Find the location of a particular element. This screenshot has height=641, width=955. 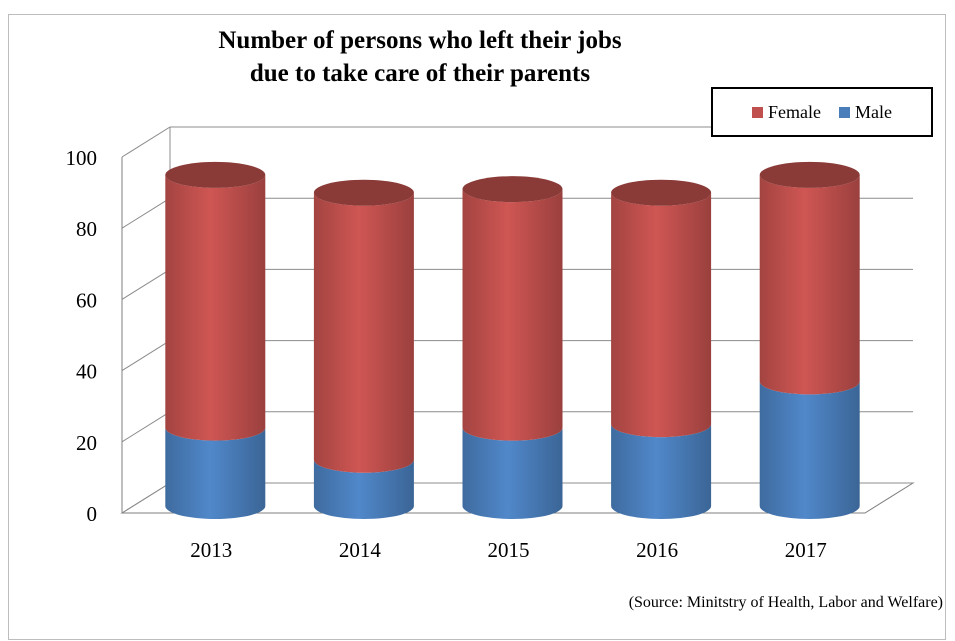

bar-male-2015 is located at coordinates (512, 473).